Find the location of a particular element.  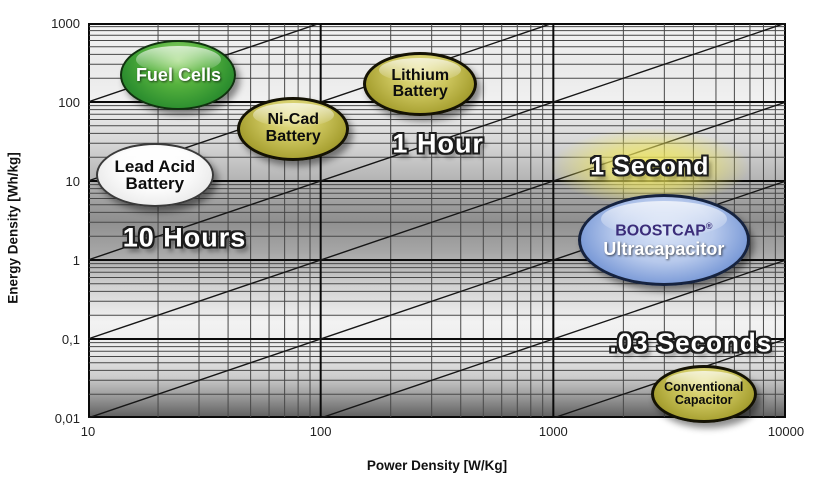

registered-trademark-mark: ® is located at coordinates (709, 226).